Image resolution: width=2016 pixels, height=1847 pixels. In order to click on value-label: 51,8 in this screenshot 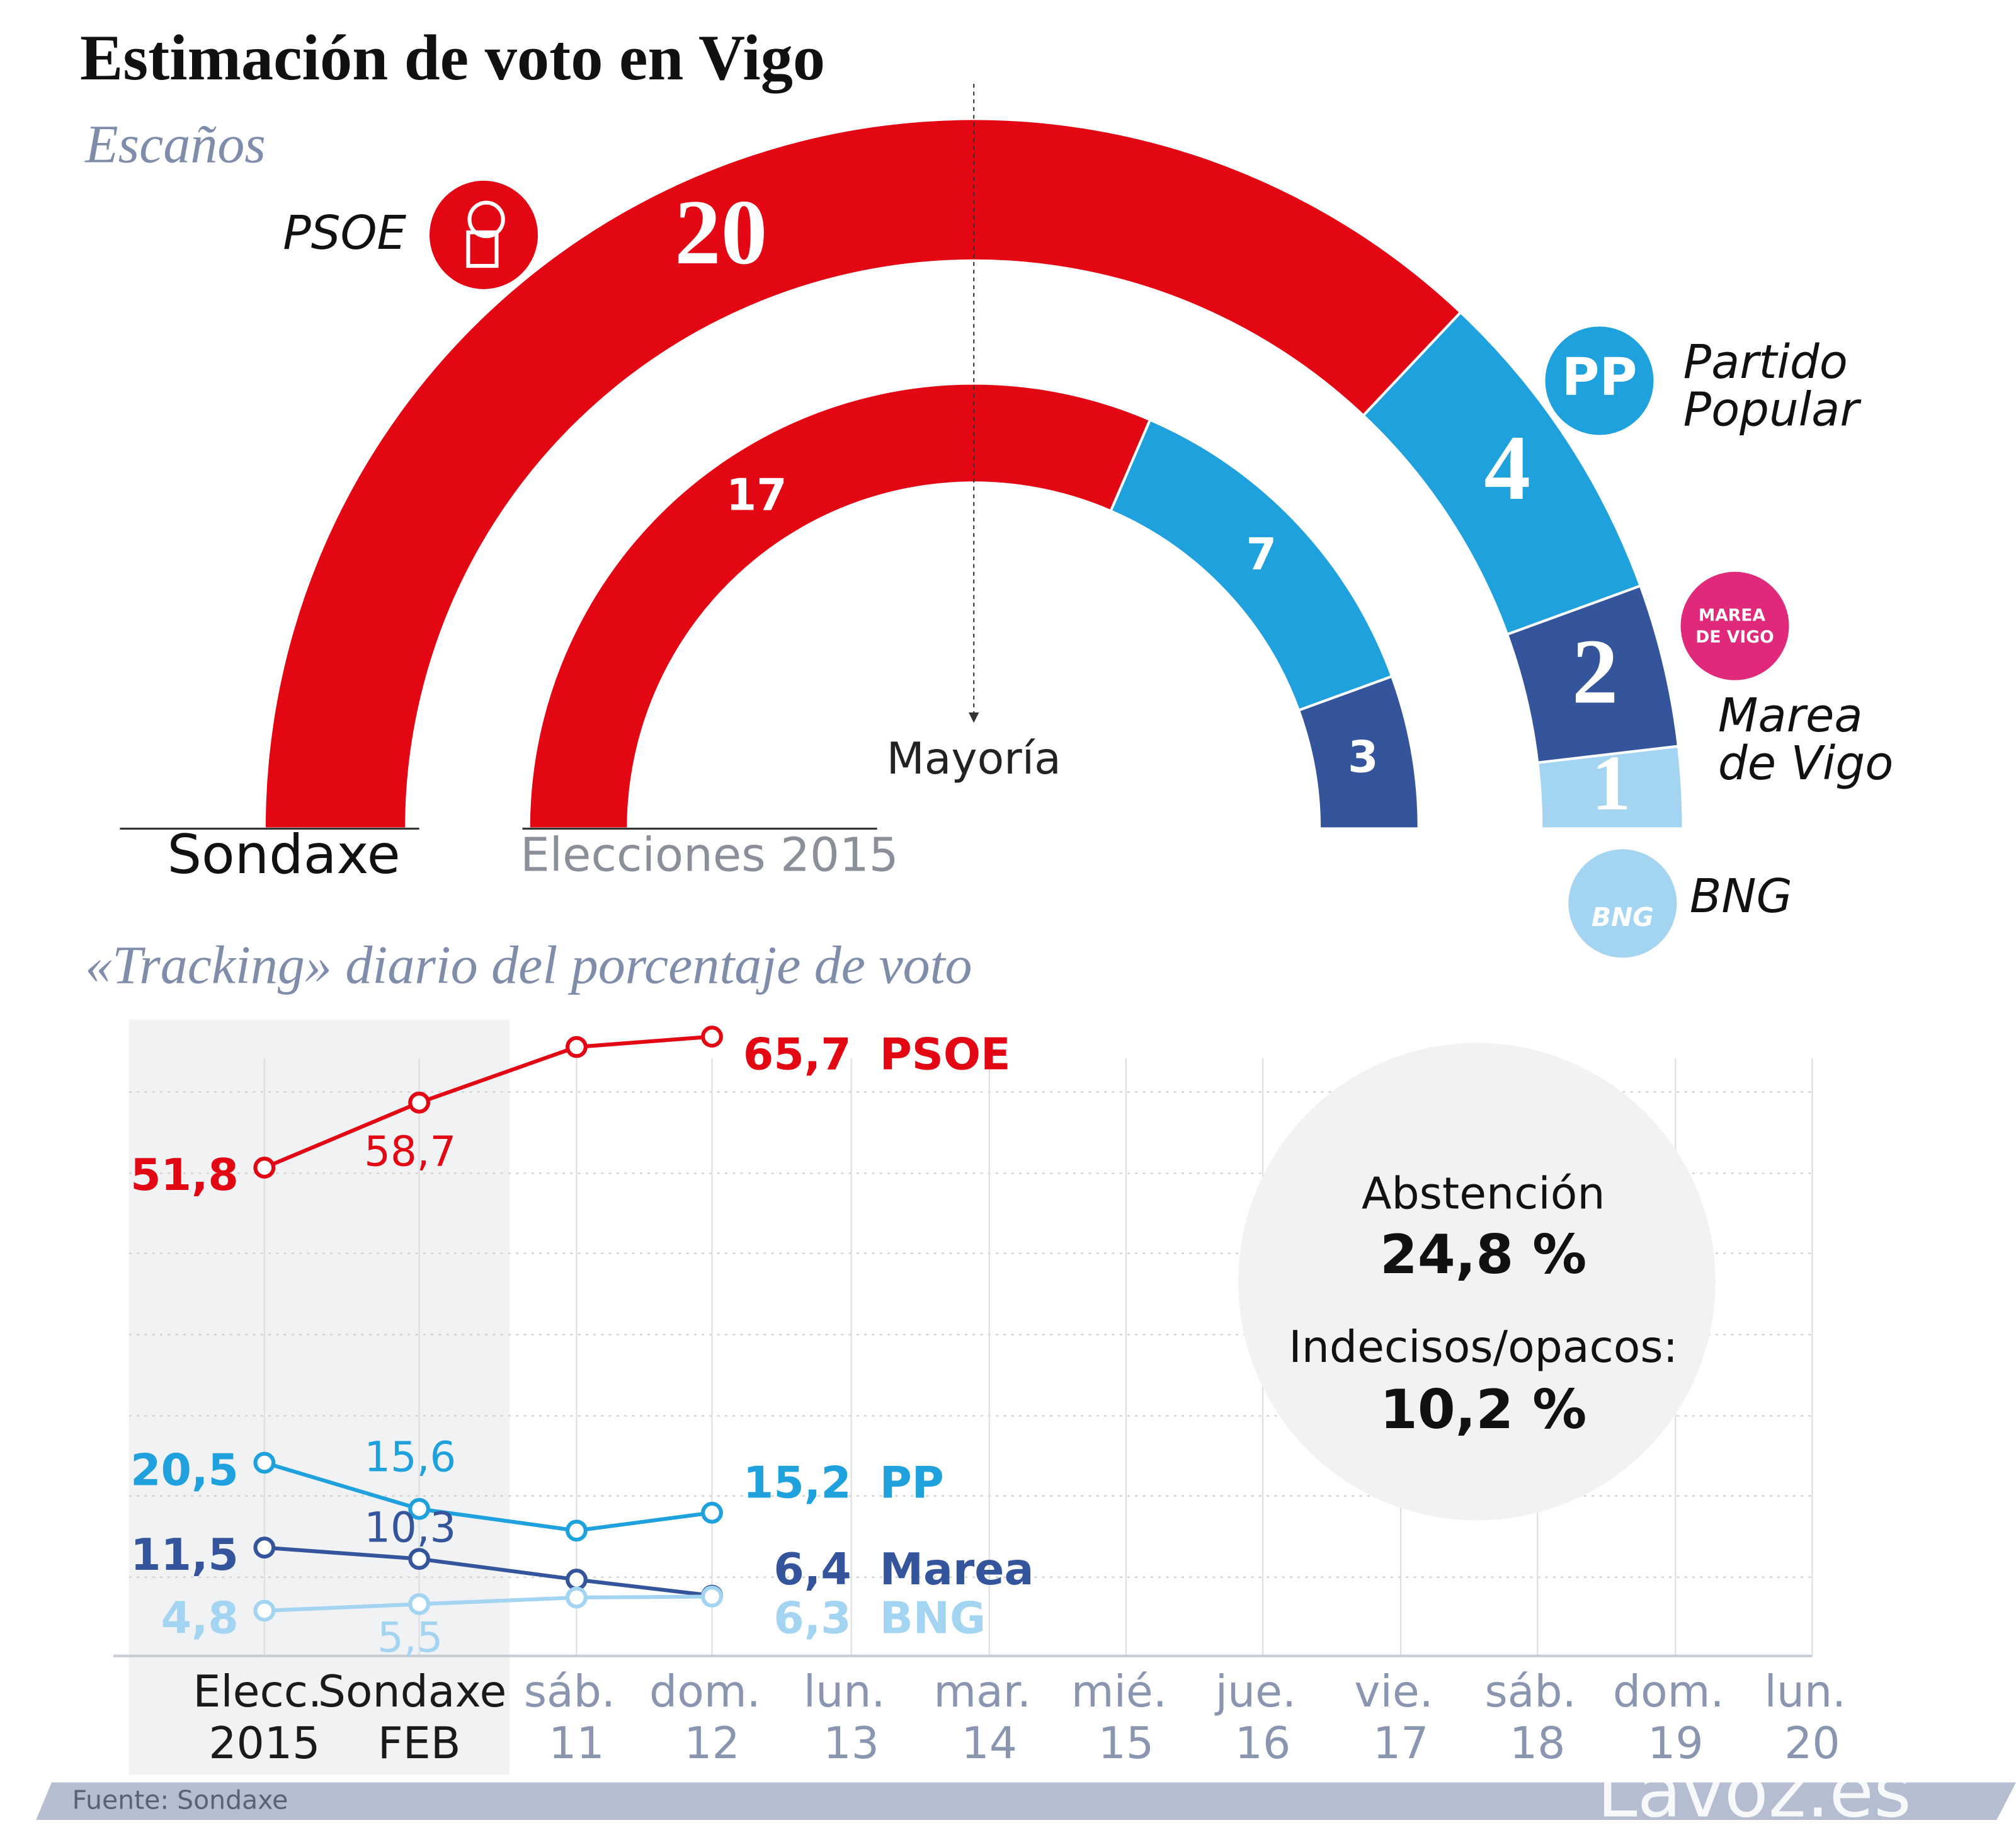, I will do `click(184, 1175)`.